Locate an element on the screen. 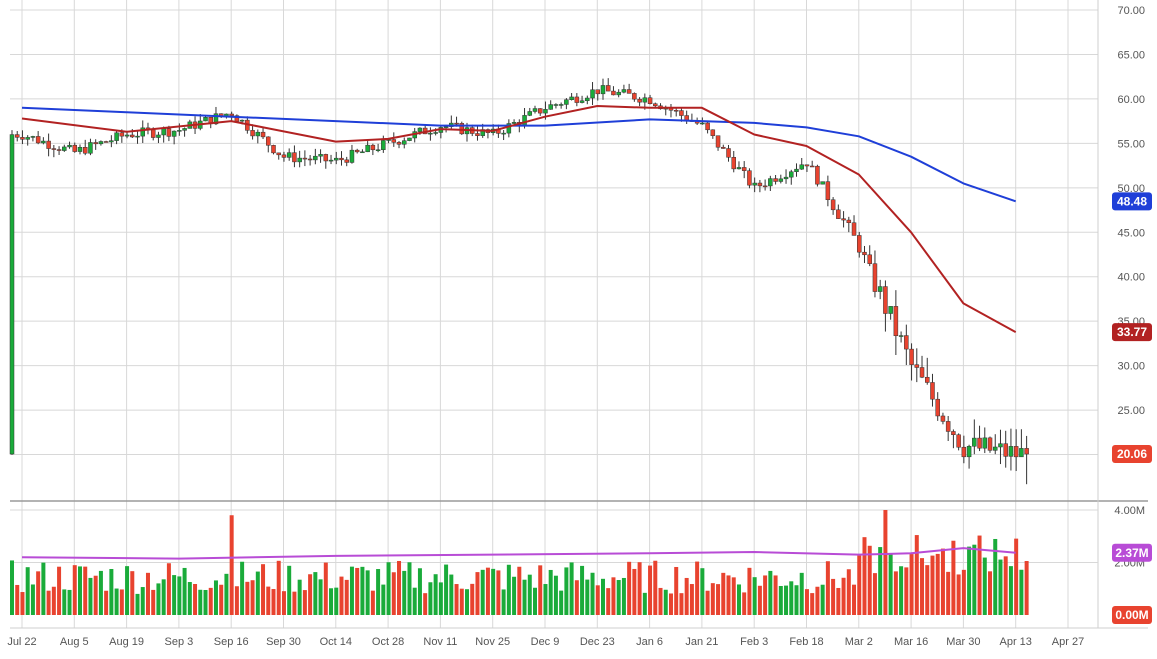 The image size is (1157, 659). price-tick-label: 60.00 is located at coordinates (1131, 100).